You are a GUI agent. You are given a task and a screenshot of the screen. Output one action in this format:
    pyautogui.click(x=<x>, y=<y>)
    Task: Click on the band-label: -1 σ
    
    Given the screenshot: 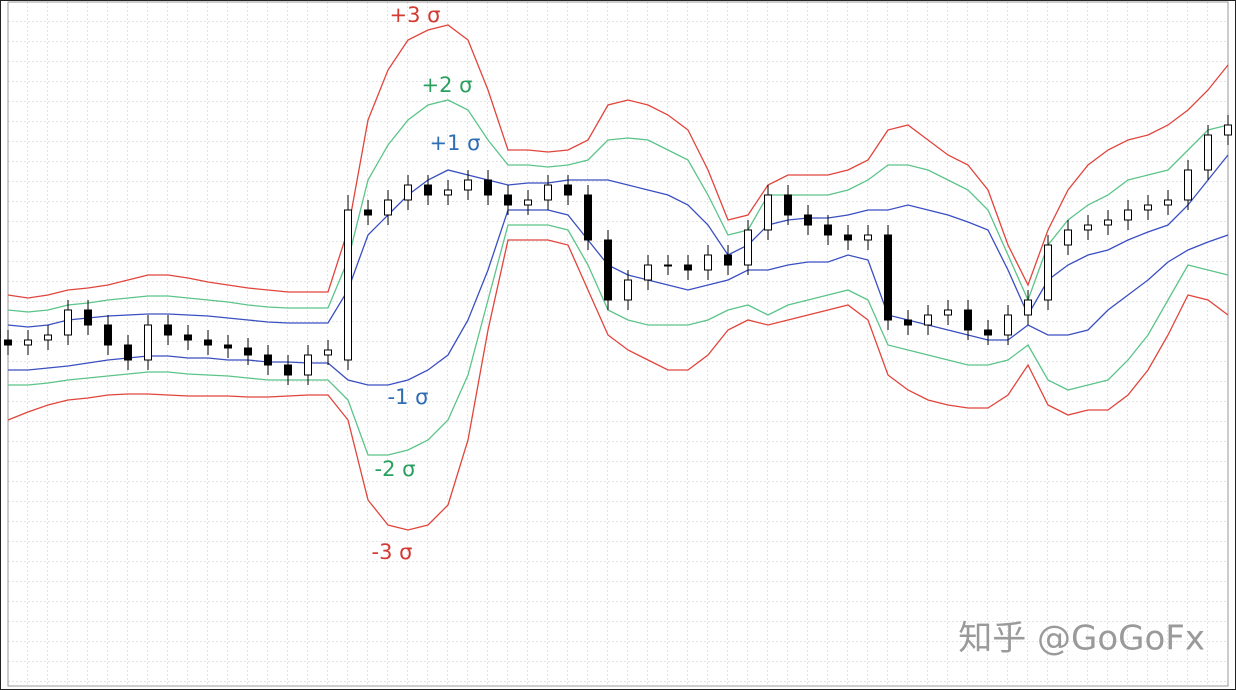 What is the action you would take?
    pyautogui.click(x=408, y=397)
    